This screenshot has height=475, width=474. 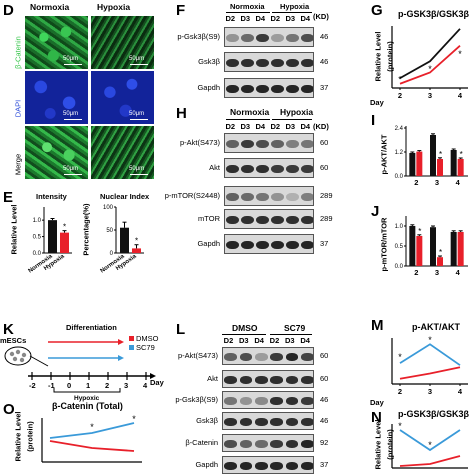 I want to click on panel-k-differentiation: Differentiation, so click(x=91, y=327).